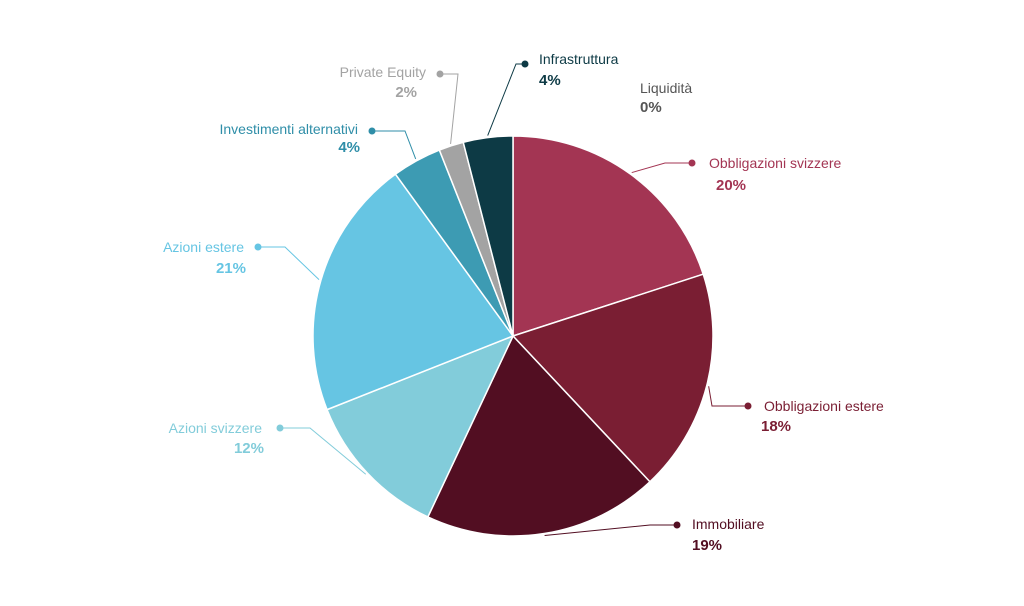  I want to click on slice-label-liquidita: Liquidità, so click(666, 88).